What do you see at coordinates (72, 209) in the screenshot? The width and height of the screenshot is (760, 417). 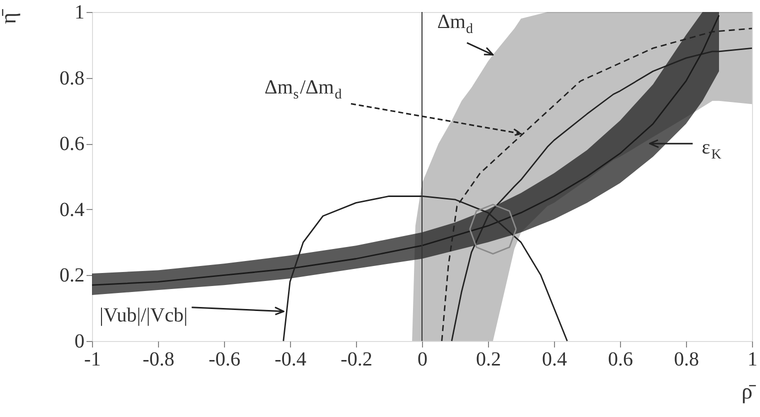 I see `y-tick-label: 0.4` at bounding box center [72, 209].